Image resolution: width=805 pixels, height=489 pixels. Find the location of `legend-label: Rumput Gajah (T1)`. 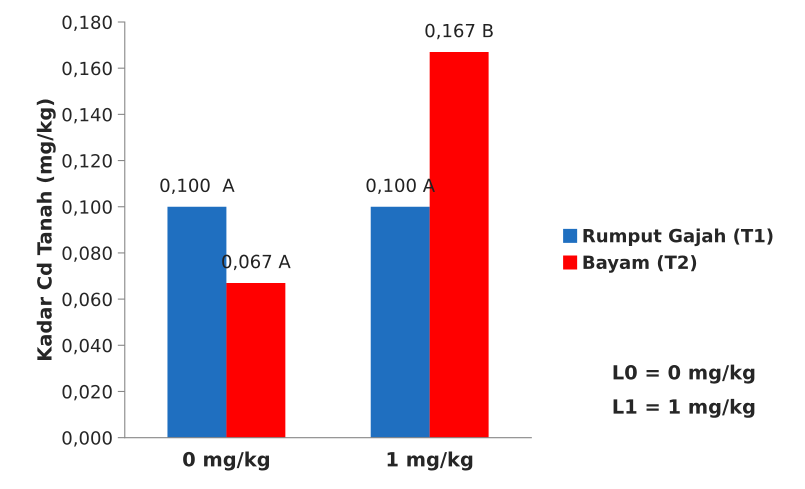

legend-label: Rumput Gajah (T1) is located at coordinates (678, 237).